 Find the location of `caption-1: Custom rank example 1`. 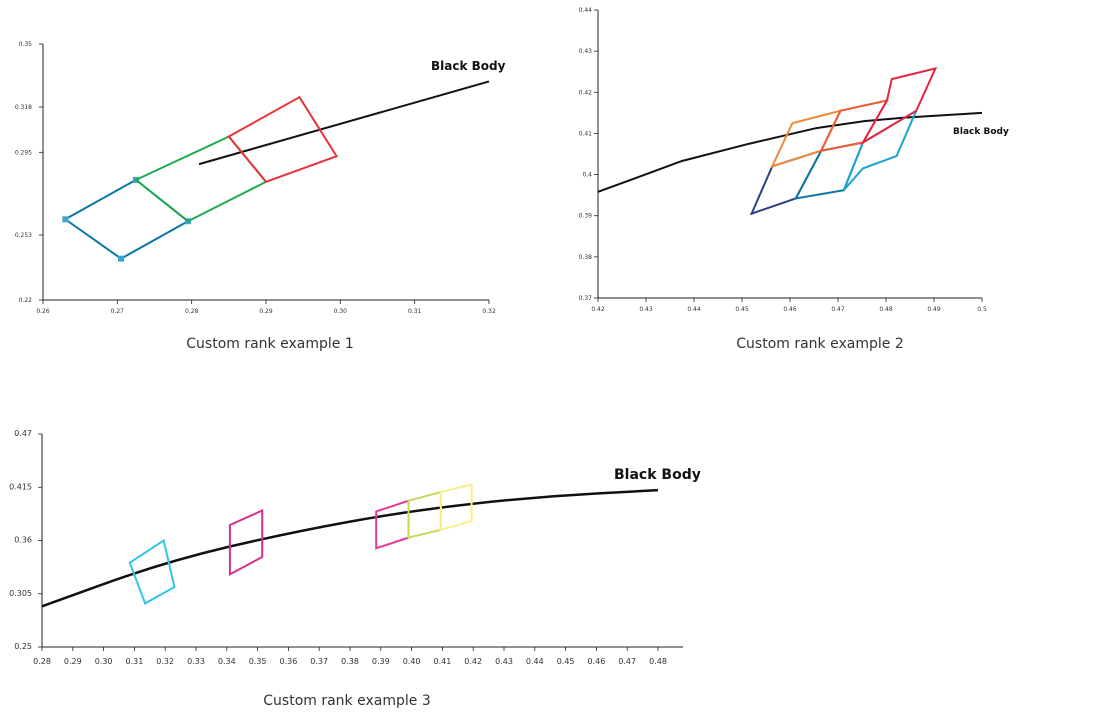

caption-1: Custom rank example 1 is located at coordinates (269, 344).